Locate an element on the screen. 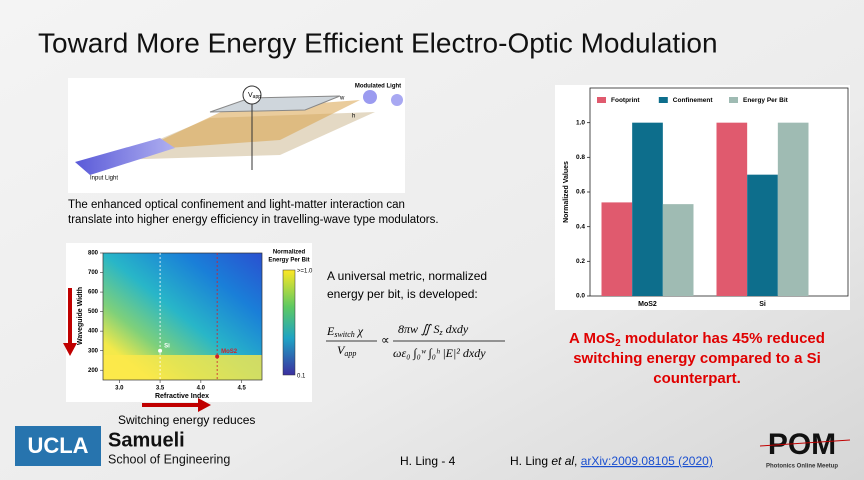  voltage-label: Vapp is located at coordinates (254, 96).